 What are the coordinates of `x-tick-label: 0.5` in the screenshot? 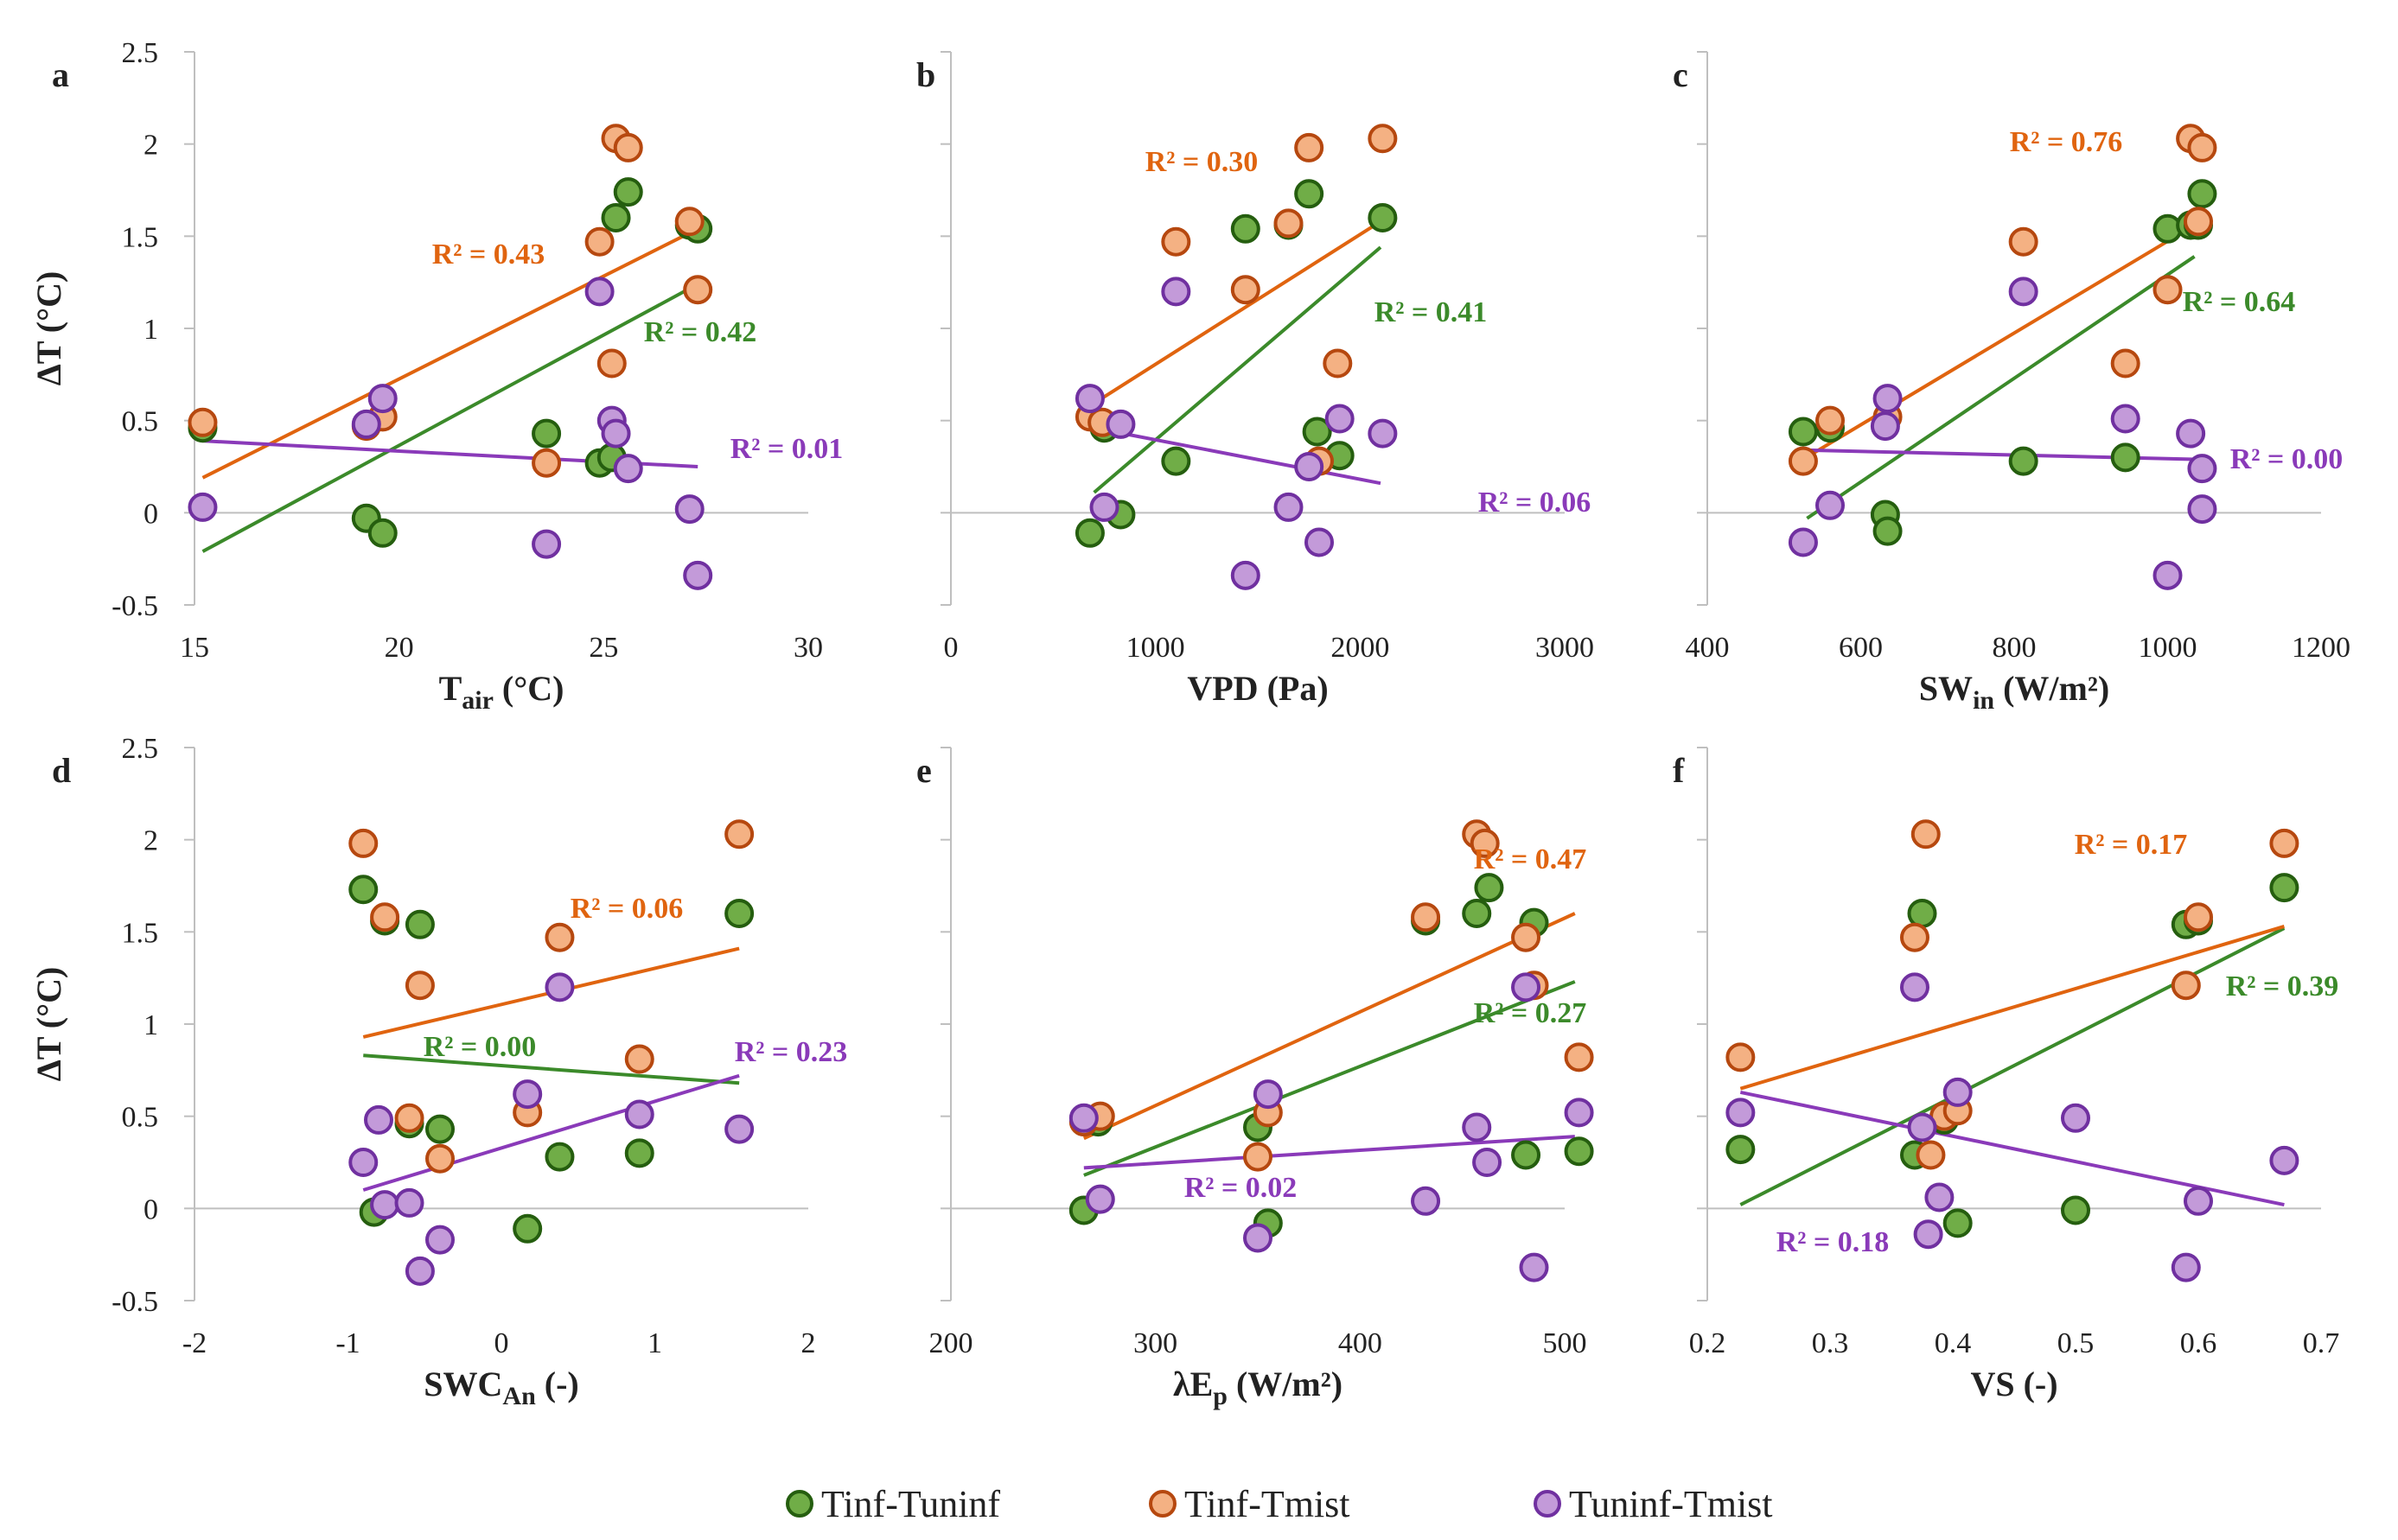 It's located at (2076, 1343).